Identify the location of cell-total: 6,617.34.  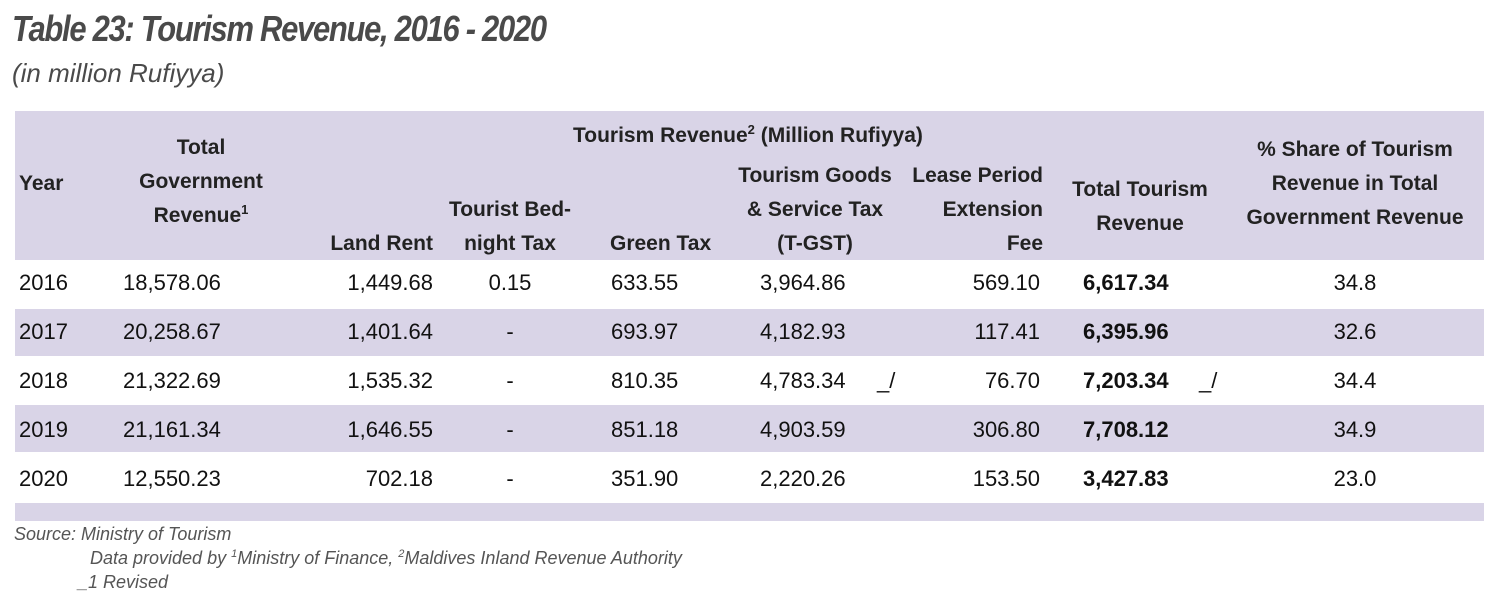
(1126, 282).